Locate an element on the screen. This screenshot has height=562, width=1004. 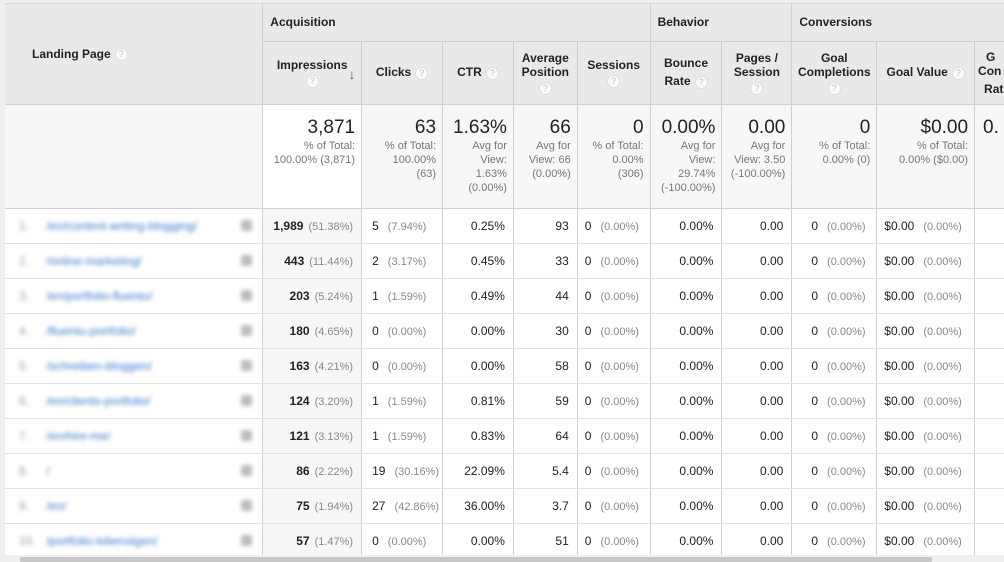
avg-position-cell: 59 is located at coordinates (545, 401).